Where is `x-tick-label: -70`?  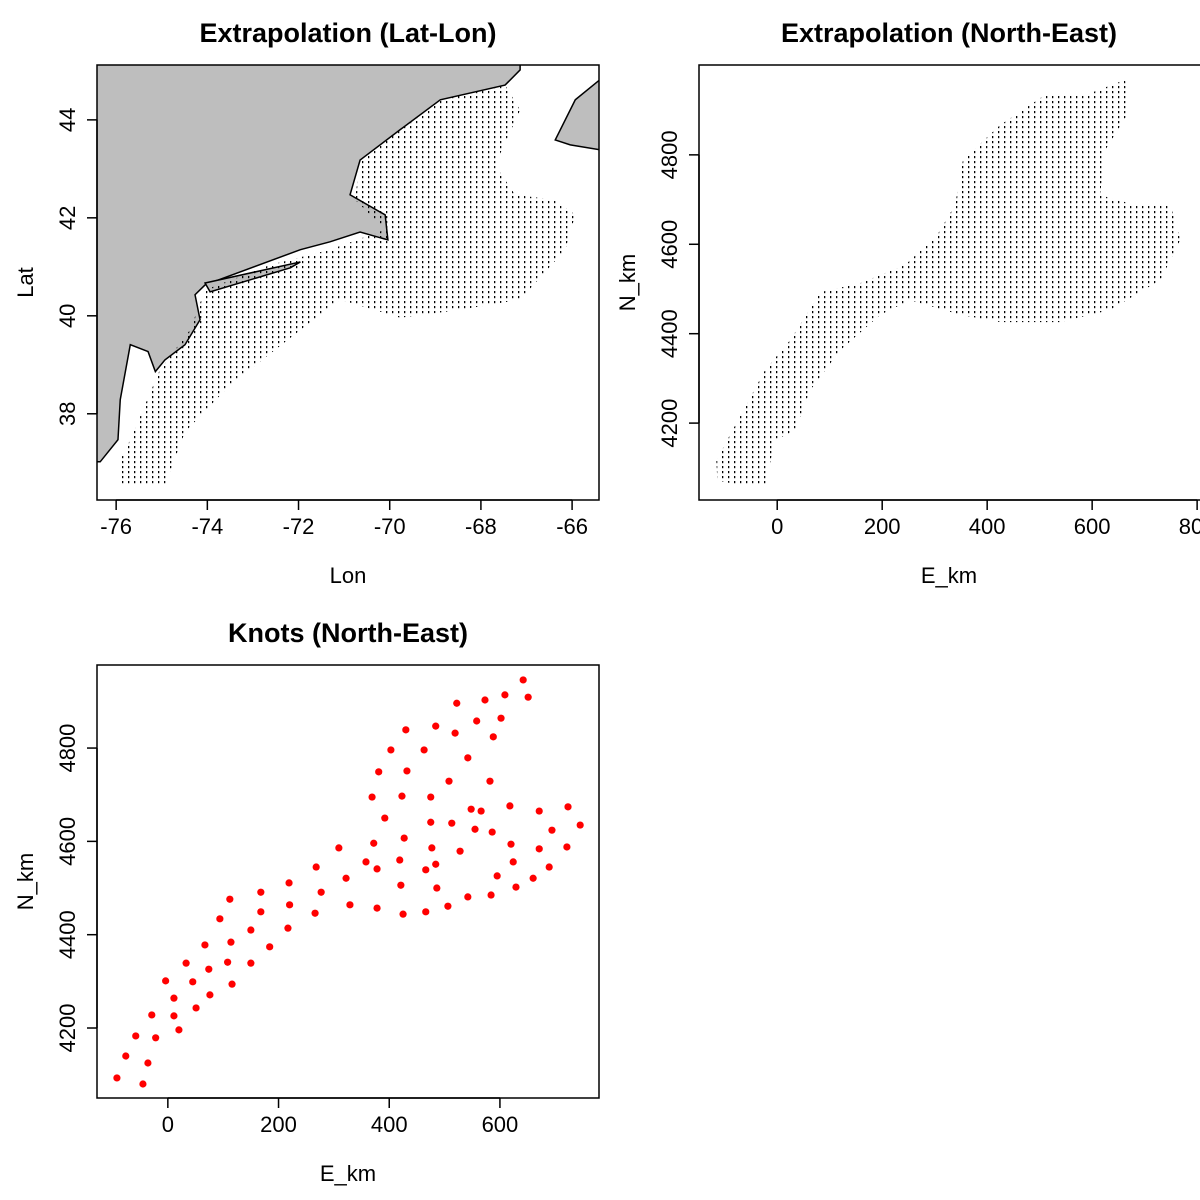
x-tick-label: -70 is located at coordinates (390, 526).